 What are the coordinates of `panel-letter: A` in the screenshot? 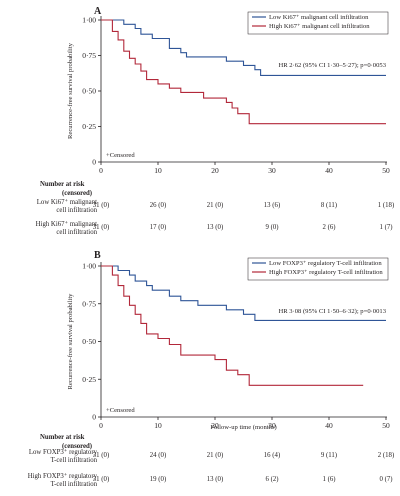 It's located at (98, 11).